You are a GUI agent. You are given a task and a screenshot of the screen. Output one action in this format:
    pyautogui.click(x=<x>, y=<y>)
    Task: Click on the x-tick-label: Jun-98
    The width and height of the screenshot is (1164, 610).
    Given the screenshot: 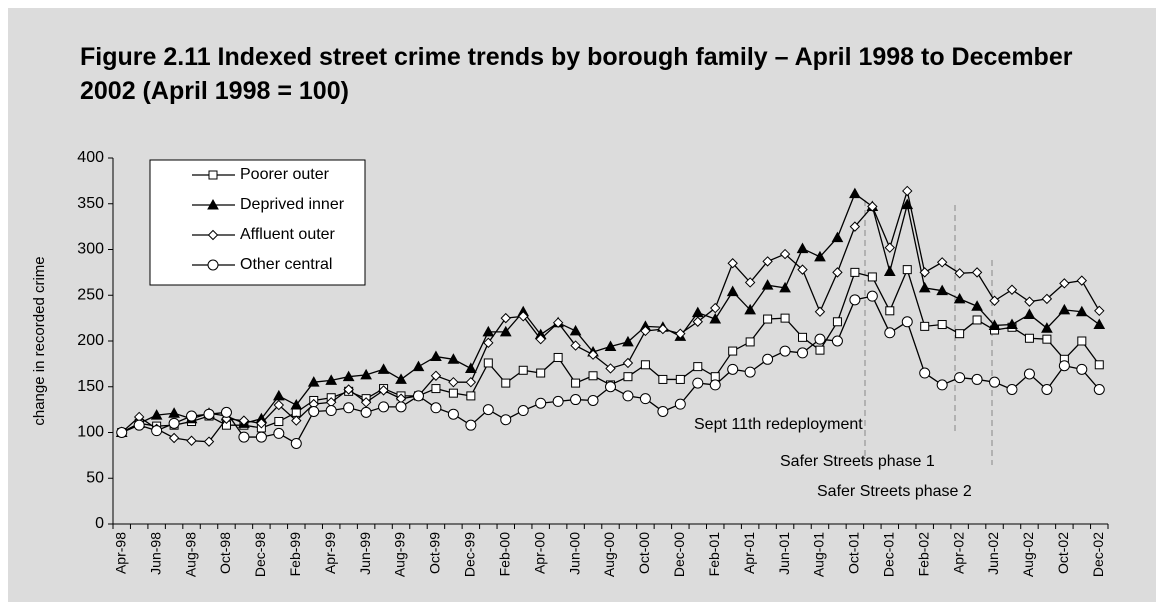 What is the action you would take?
    pyautogui.click(x=155, y=553)
    